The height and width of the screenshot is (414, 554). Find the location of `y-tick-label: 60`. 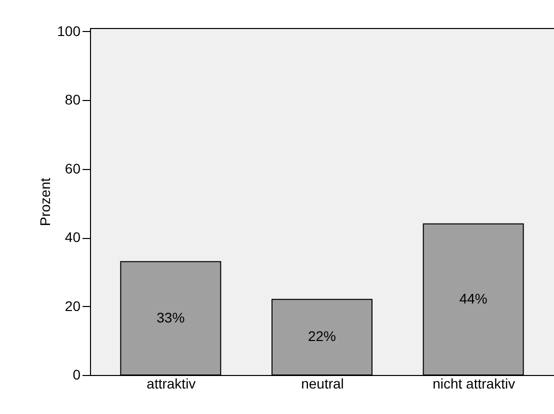

y-tick-label: 60 is located at coordinates (72, 168).